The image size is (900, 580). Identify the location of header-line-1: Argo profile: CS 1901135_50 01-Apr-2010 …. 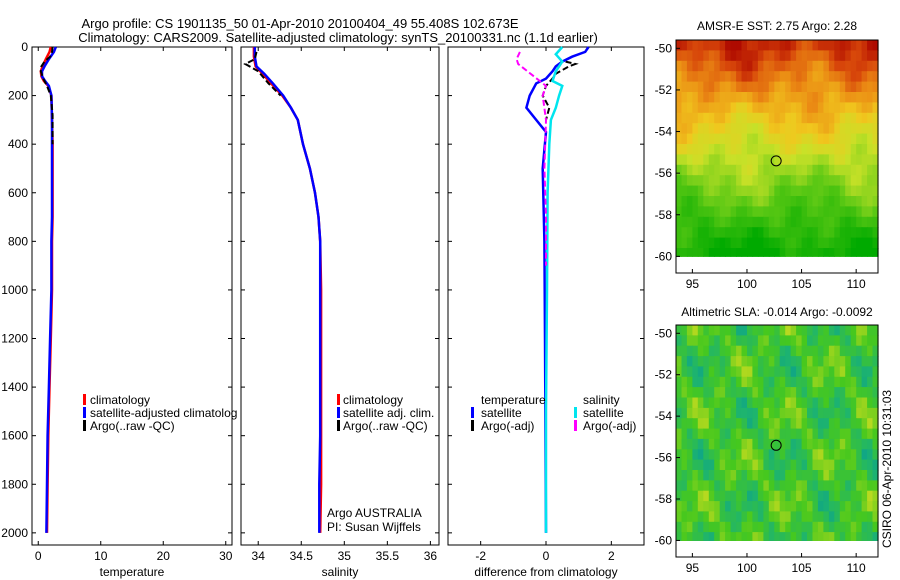
(299, 23).